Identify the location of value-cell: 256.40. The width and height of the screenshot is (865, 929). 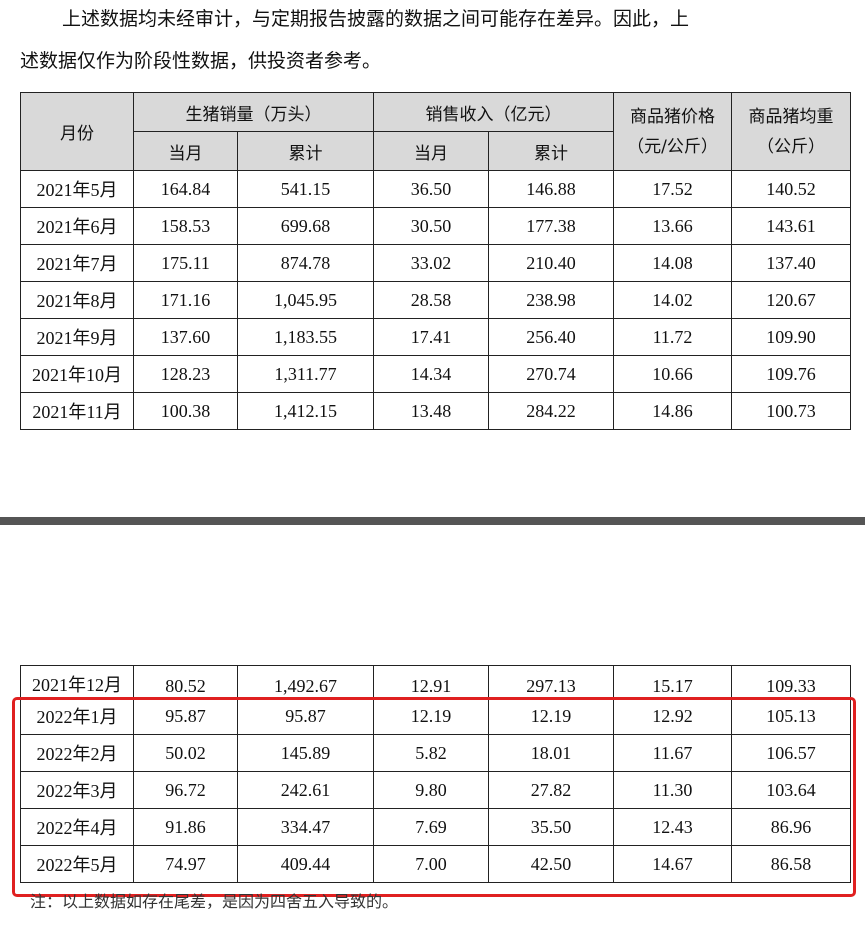
(551, 337).